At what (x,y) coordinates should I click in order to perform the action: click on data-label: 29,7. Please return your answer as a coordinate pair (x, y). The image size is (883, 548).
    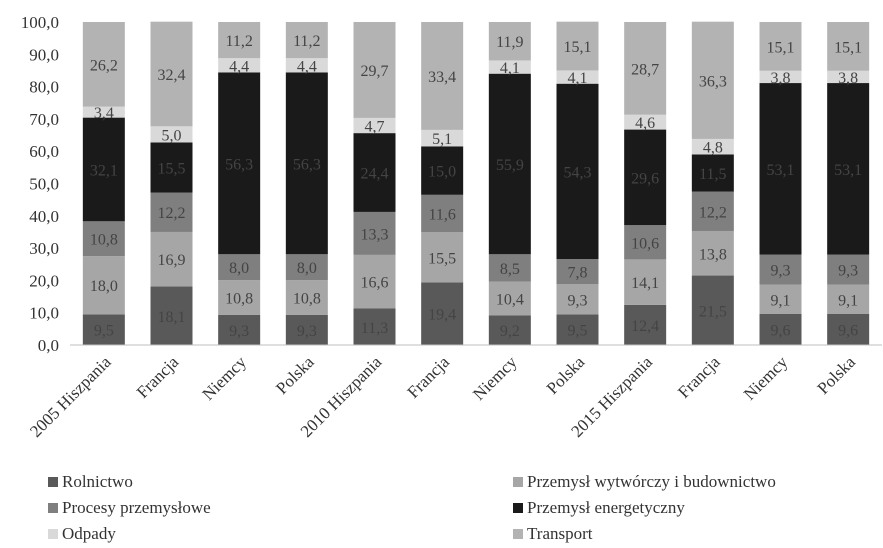
    Looking at the image, I should click on (375, 71).